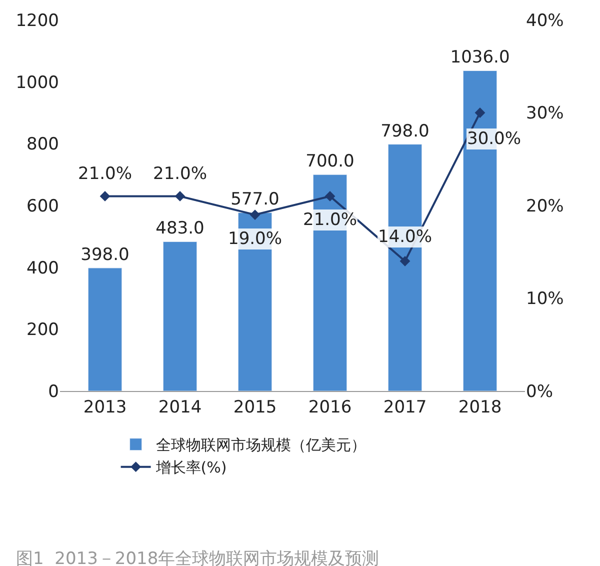  What do you see at coordinates (545, 206) in the screenshot?
I see `y2-tick-label: 20%` at bounding box center [545, 206].